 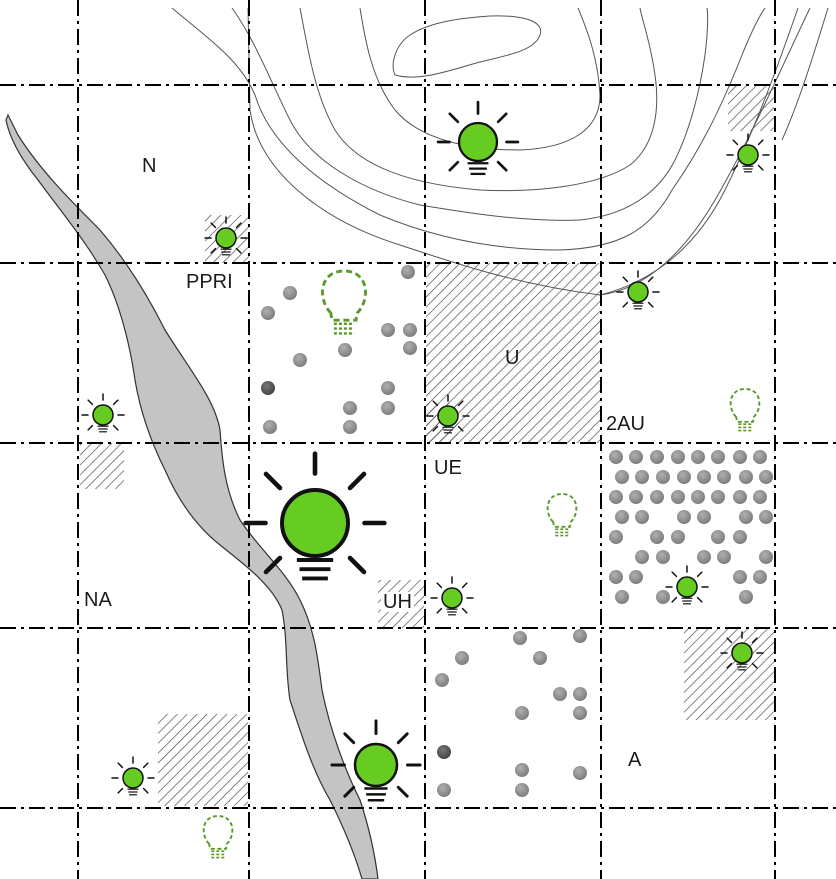 I want to click on zone-label-a: A, so click(x=634, y=760).